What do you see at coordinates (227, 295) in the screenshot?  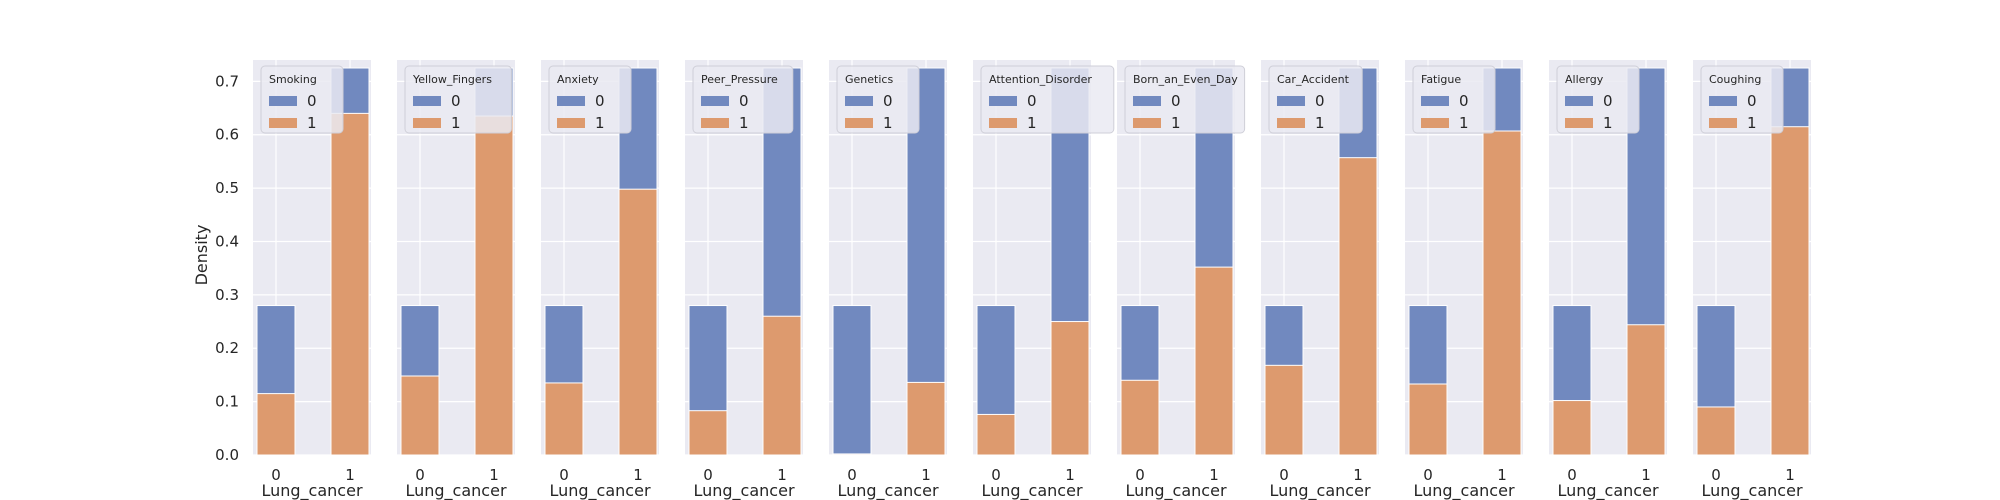 I see `y-tick-label: 0.3` at bounding box center [227, 295].